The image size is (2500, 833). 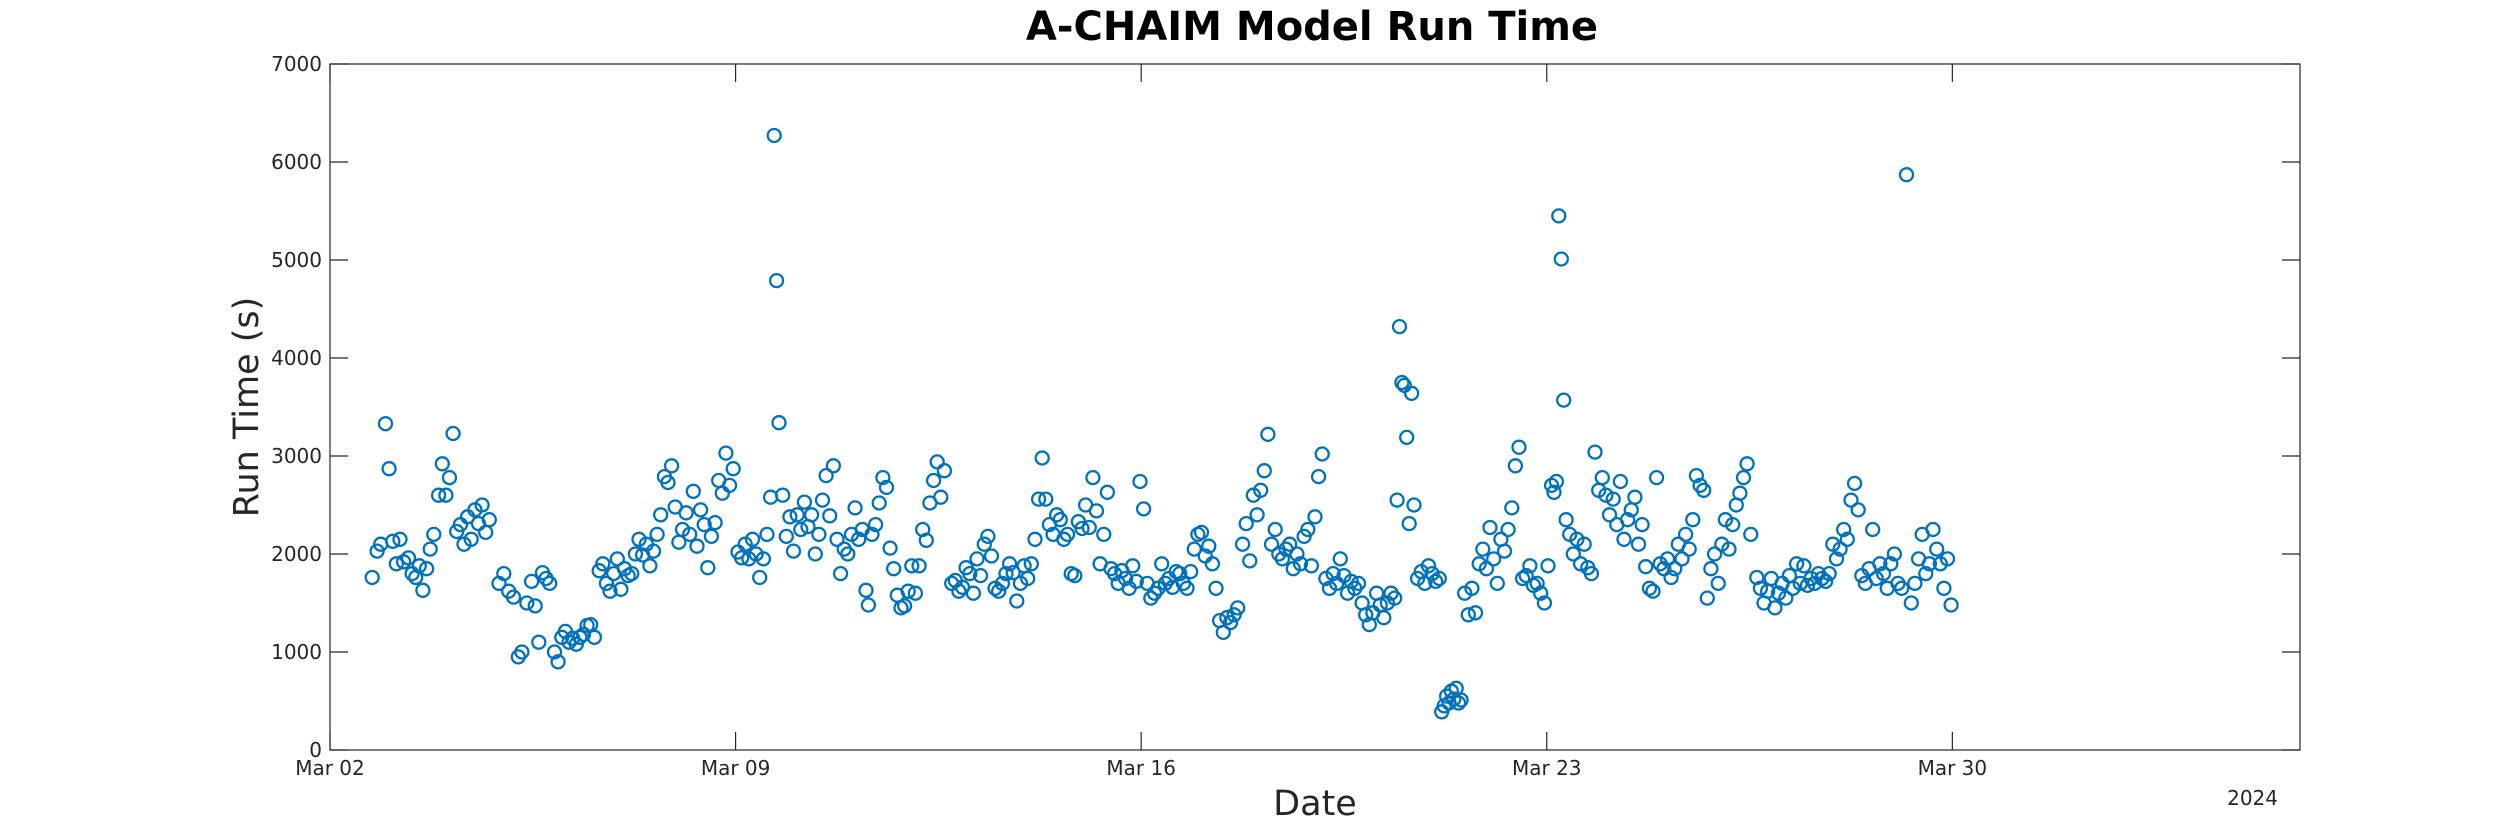 What do you see at coordinates (296, 260) in the screenshot?
I see `y-tick-label: 5000` at bounding box center [296, 260].